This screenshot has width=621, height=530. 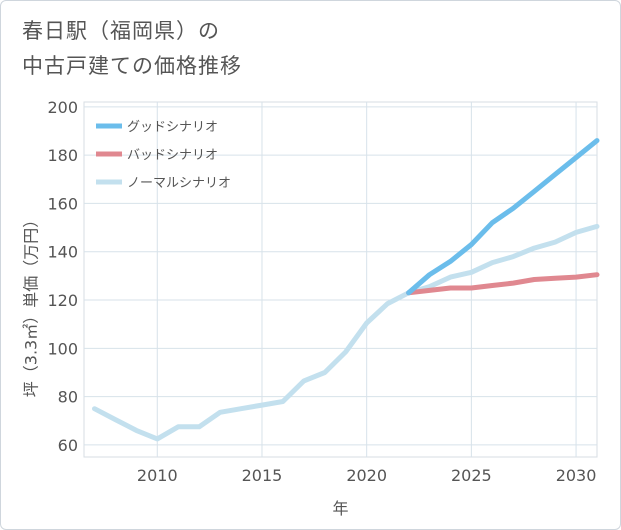 I want to click on y-tick-label-120: 120, so click(x=62, y=300).